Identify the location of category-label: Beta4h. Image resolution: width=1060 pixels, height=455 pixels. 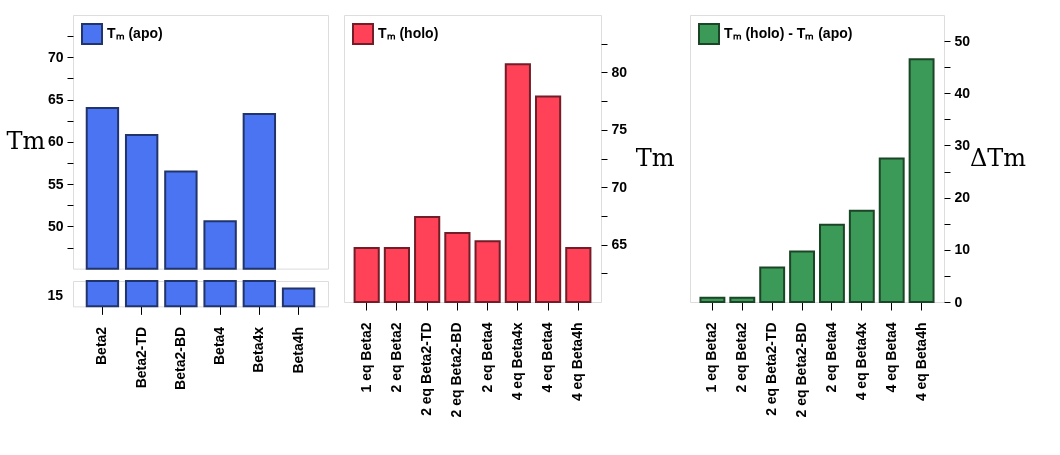
(297, 350).